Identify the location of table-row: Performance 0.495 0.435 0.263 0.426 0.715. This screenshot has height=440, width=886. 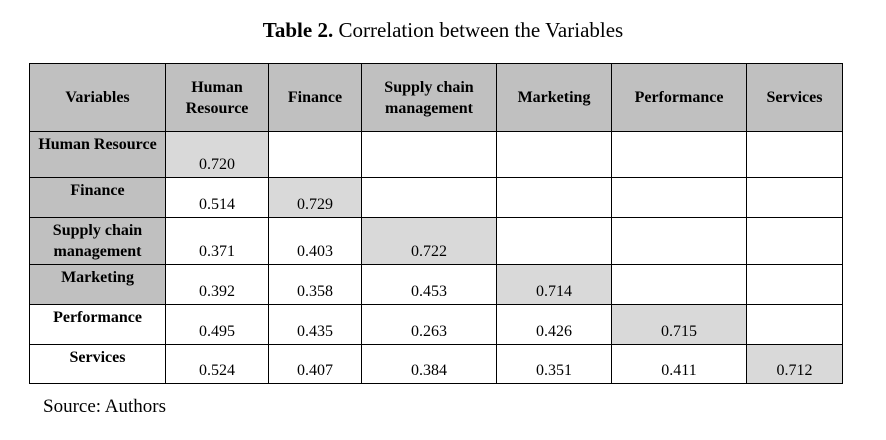
(436, 324).